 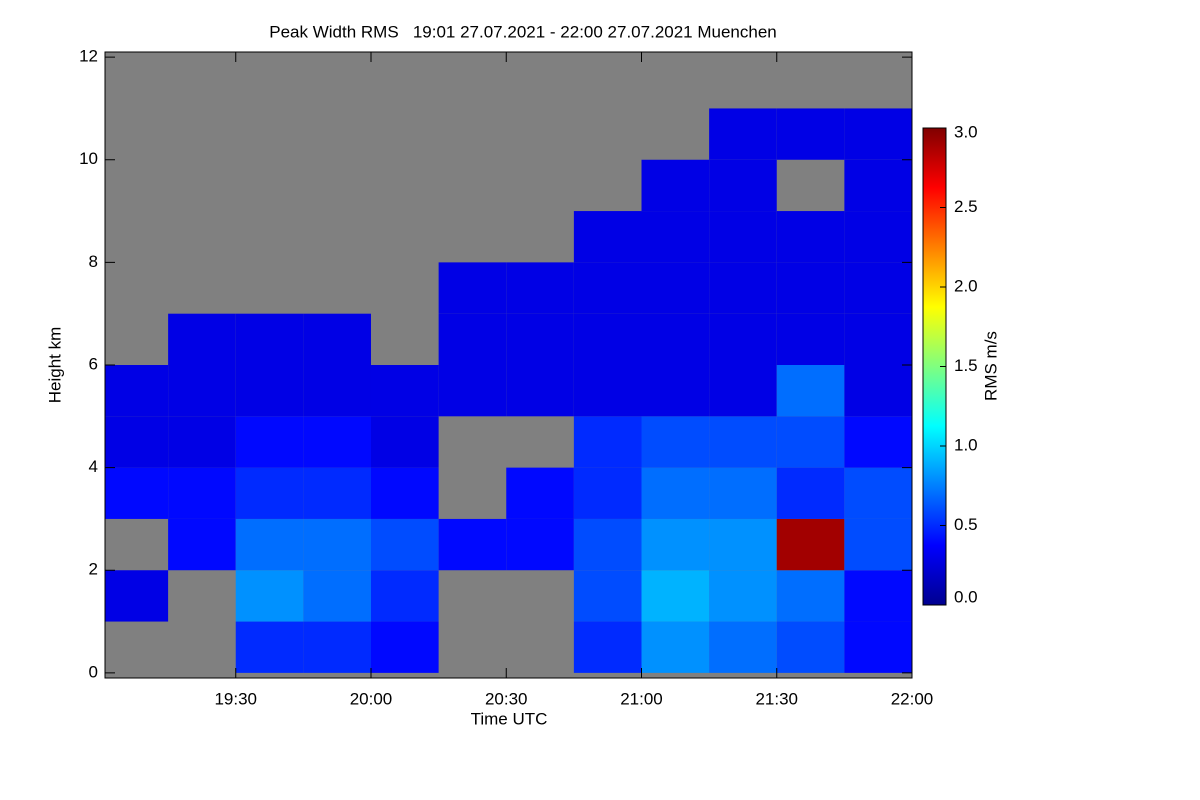 What do you see at coordinates (509, 718) in the screenshot?
I see `x-axis-label: Time UTC` at bounding box center [509, 718].